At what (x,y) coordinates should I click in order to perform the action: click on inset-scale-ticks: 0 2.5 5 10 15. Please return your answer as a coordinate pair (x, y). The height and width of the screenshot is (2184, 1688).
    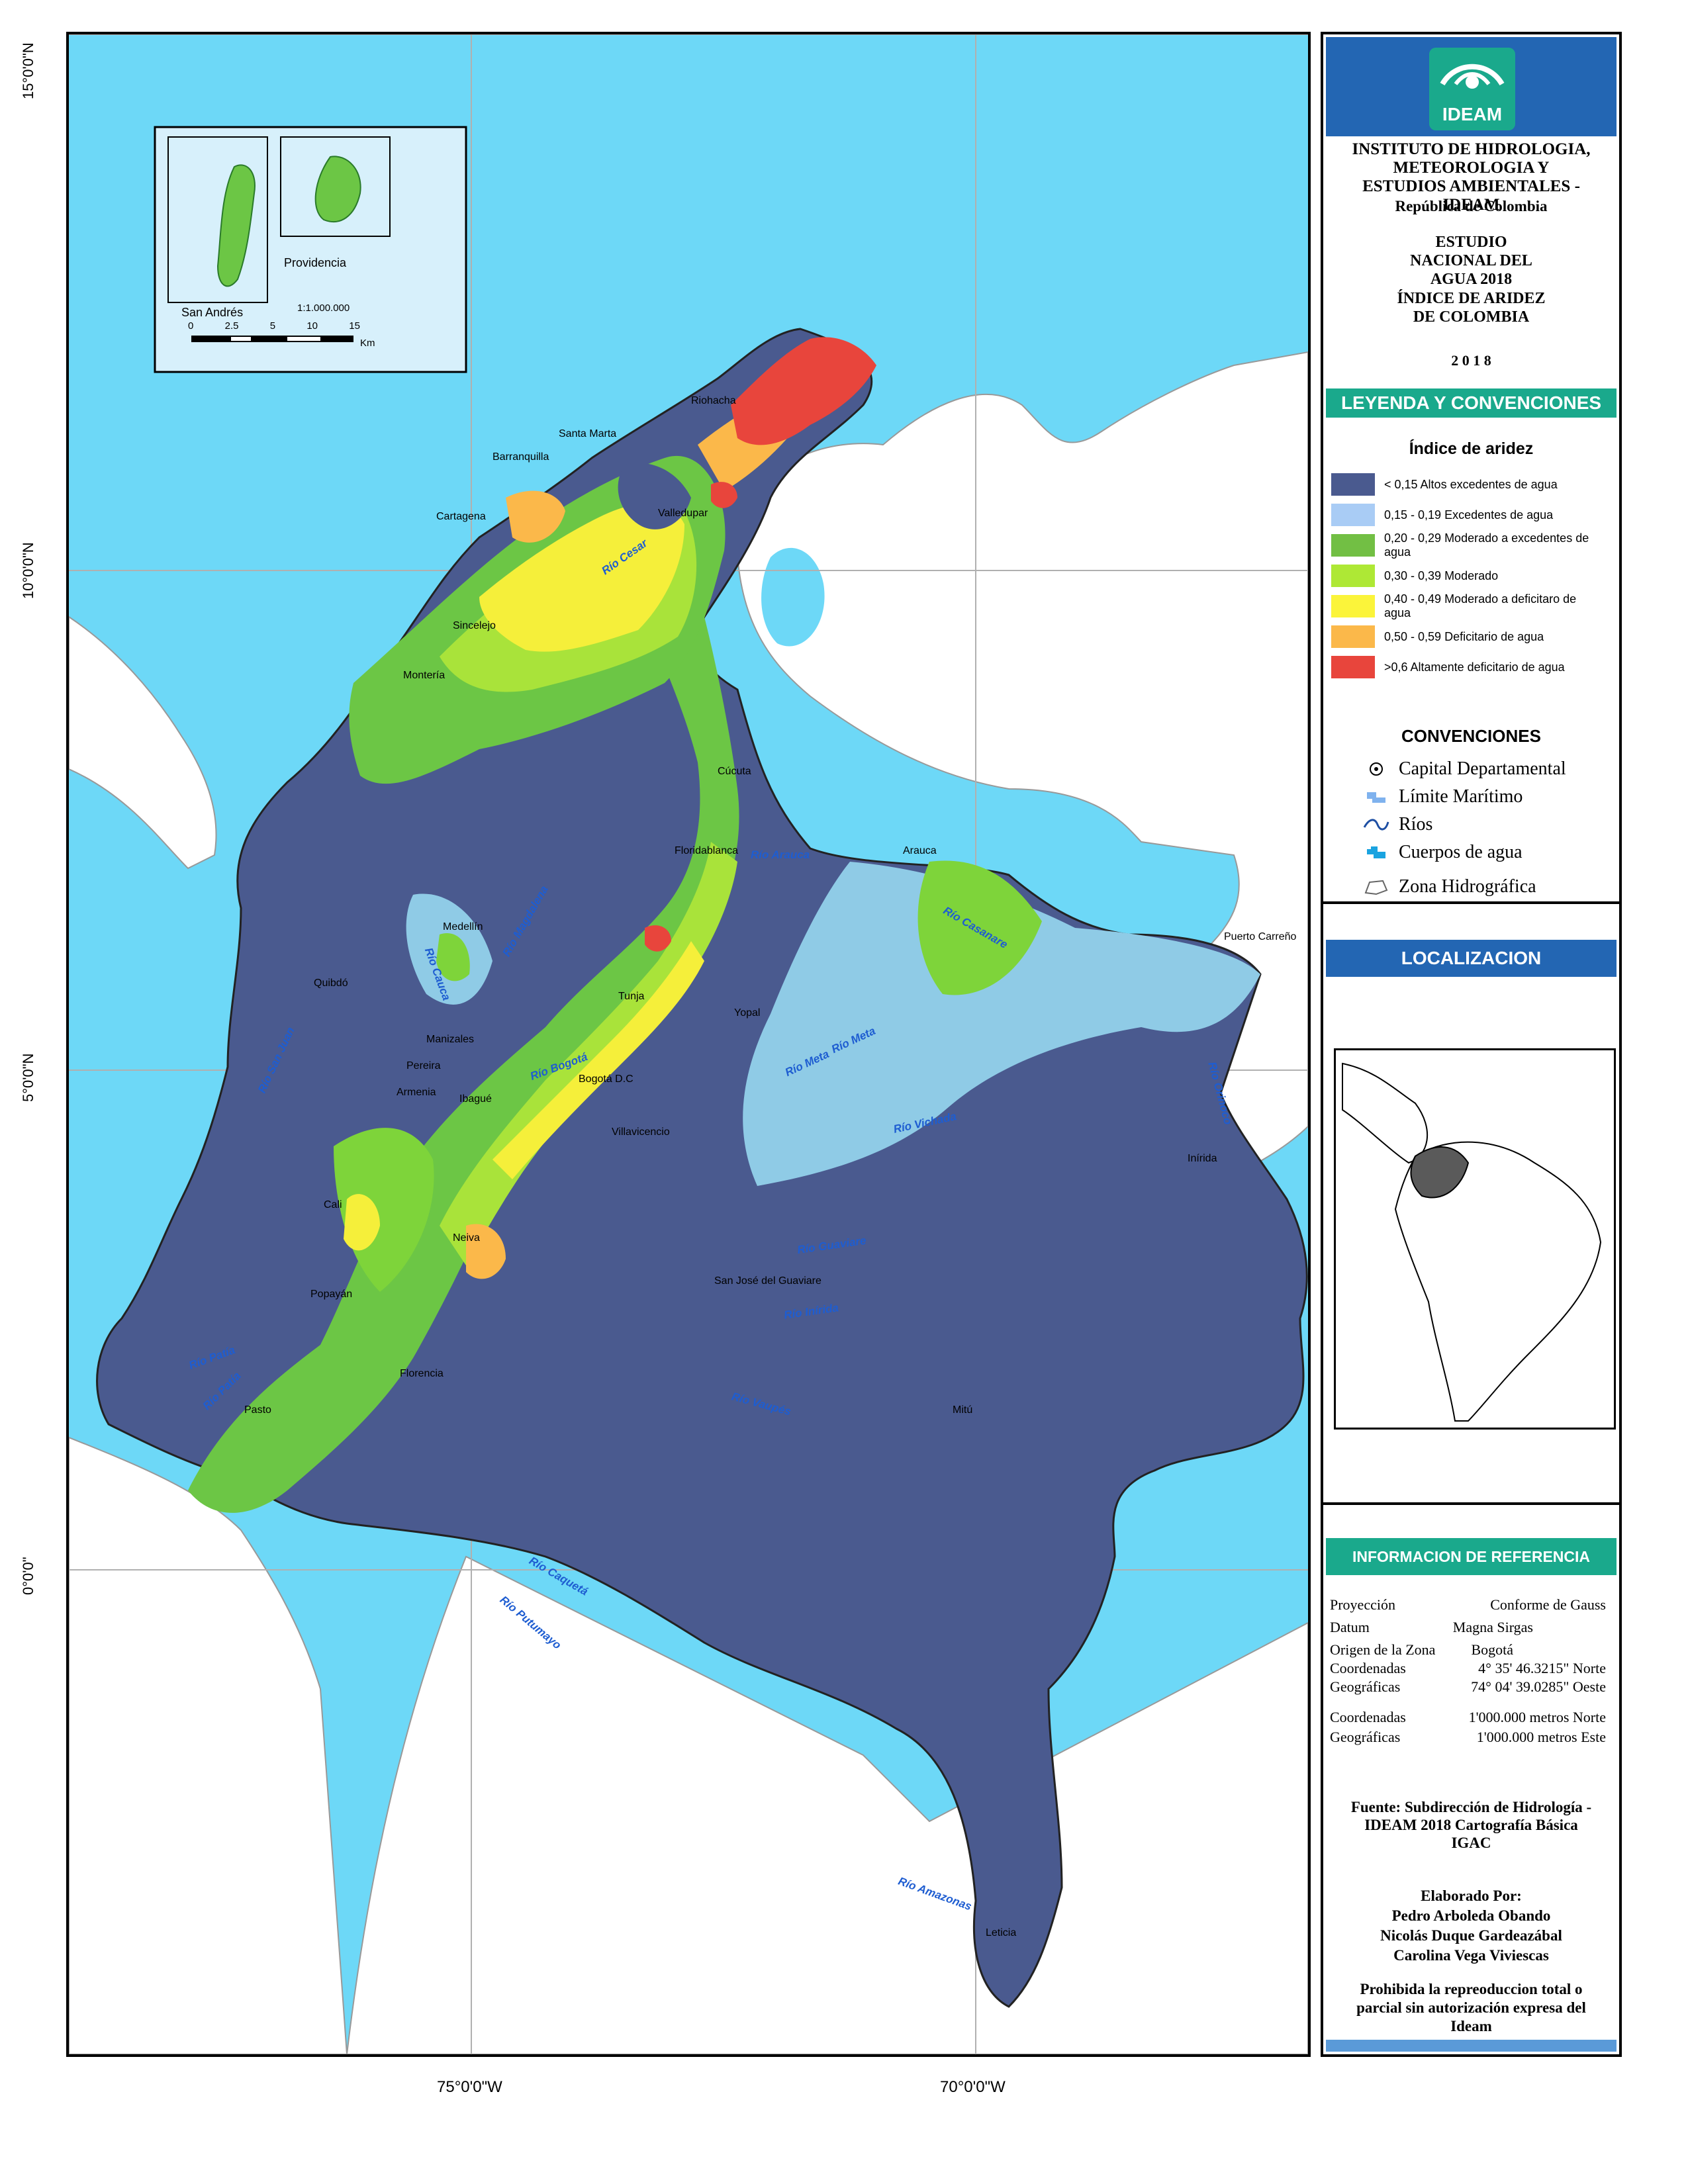
    Looking at the image, I should click on (274, 326).